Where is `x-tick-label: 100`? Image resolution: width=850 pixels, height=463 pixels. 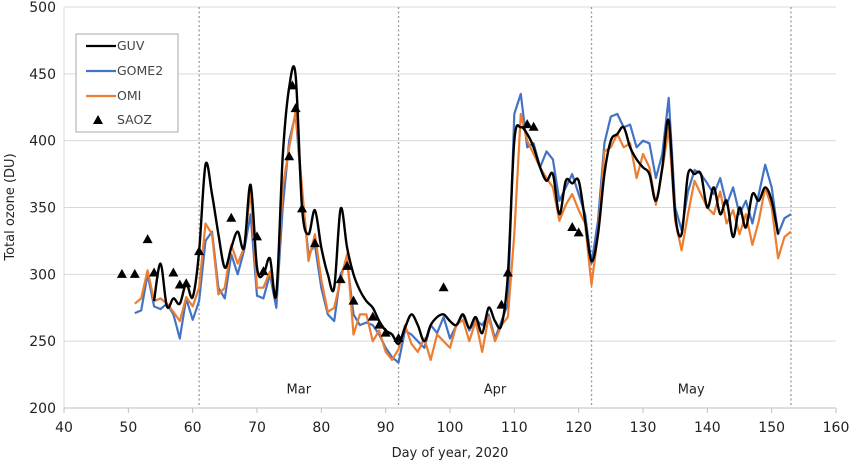
x-tick-label: 100 is located at coordinates (450, 428).